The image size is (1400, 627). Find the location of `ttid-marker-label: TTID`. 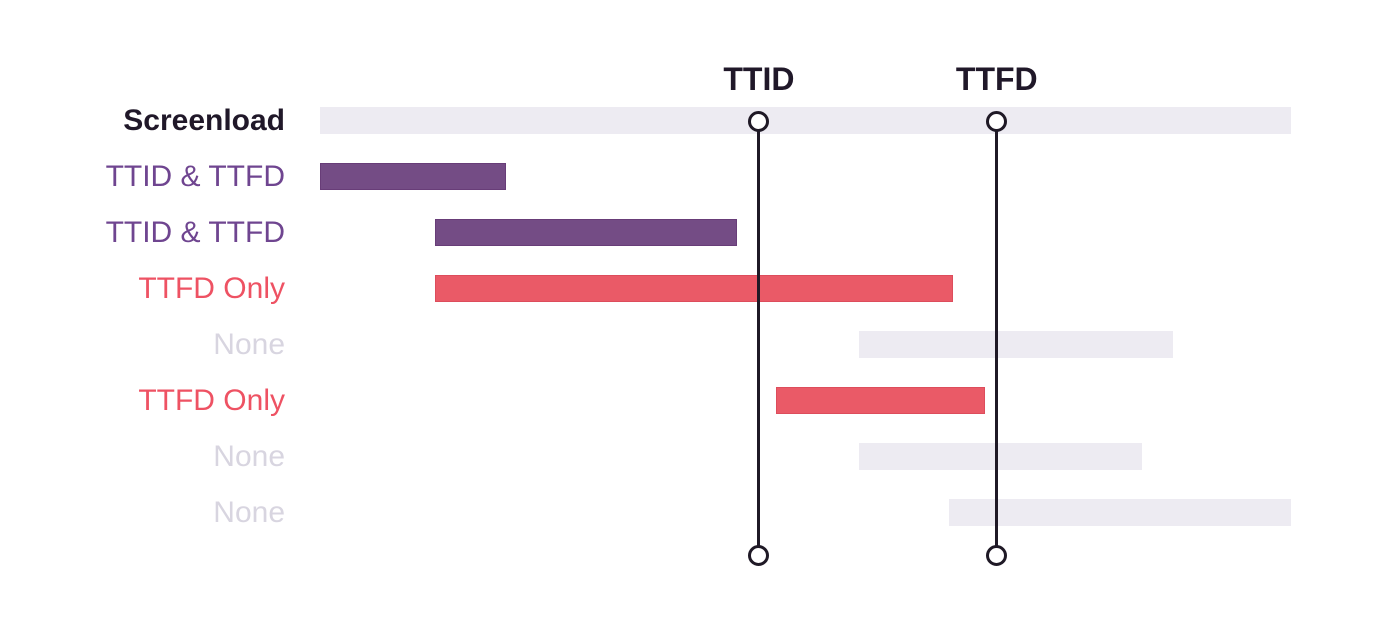

ttid-marker-label: TTID is located at coordinates (759, 79).